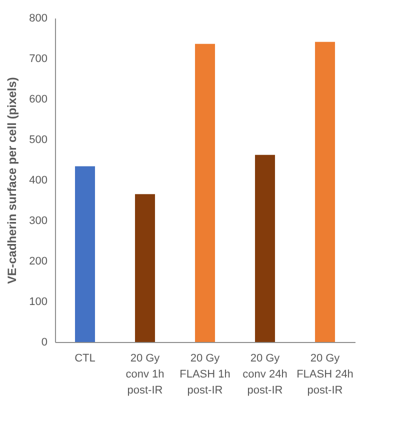  Describe the element at coordinates (205, 374) in the screenshot. I see `x-tick-label: 20 Gy FLASH 1h post-IR` at that location.